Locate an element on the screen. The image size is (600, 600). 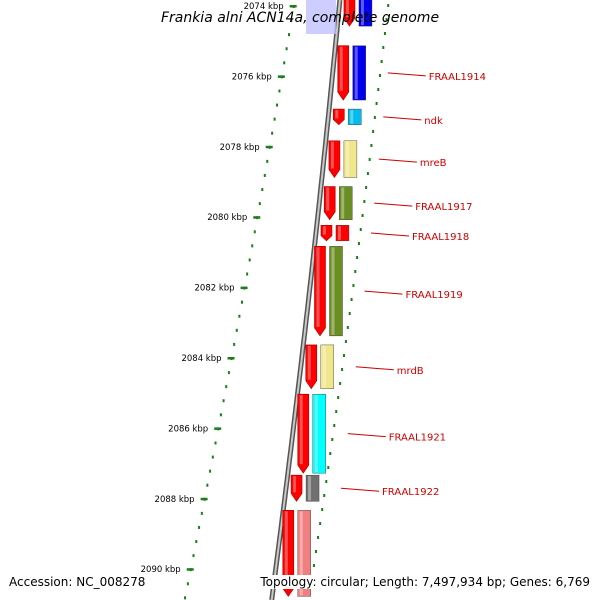
accession-label: Accession: NC_008278 is located at coordinates (77, 582).